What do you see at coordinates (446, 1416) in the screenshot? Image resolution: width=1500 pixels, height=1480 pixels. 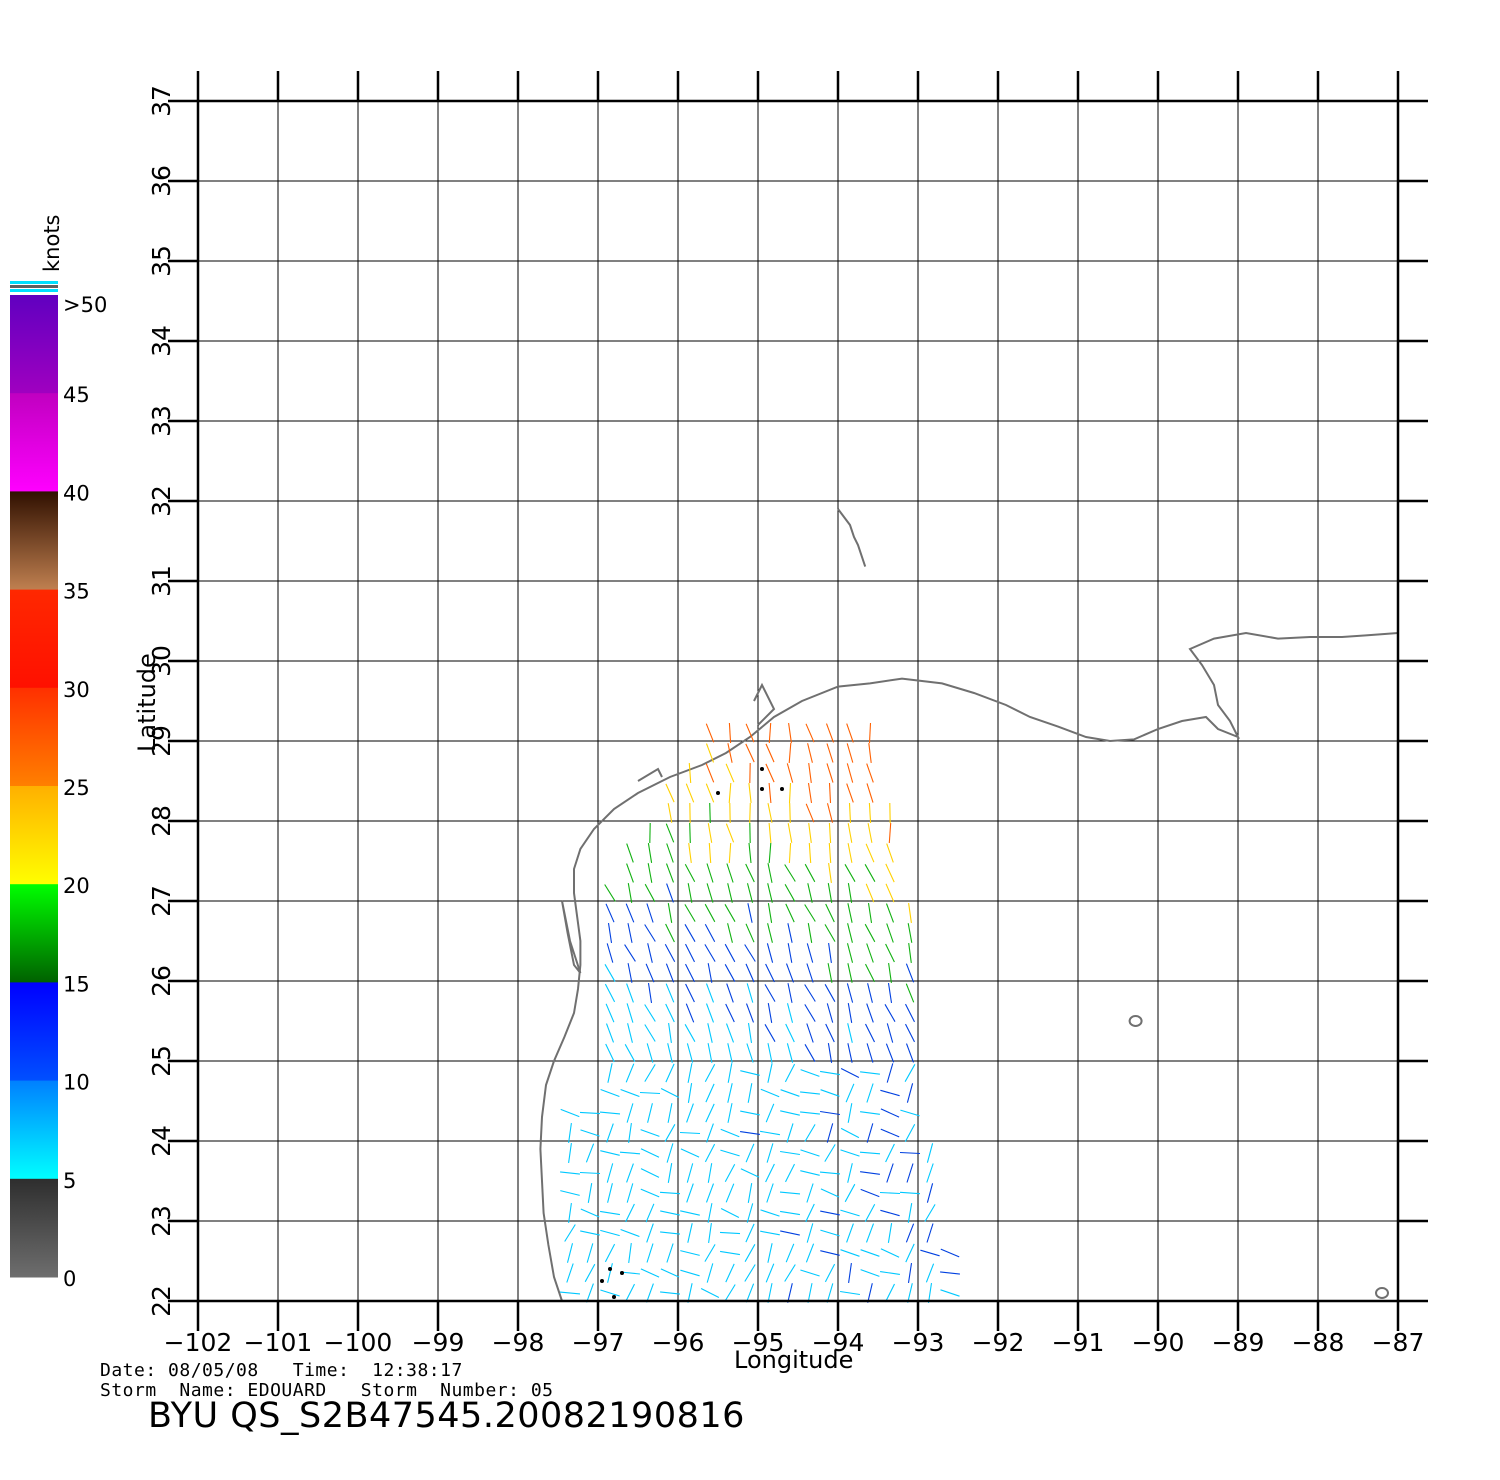 I see `product-id: BYU QS_S2B47545.20082190816` at bounding box center [446, 1416].